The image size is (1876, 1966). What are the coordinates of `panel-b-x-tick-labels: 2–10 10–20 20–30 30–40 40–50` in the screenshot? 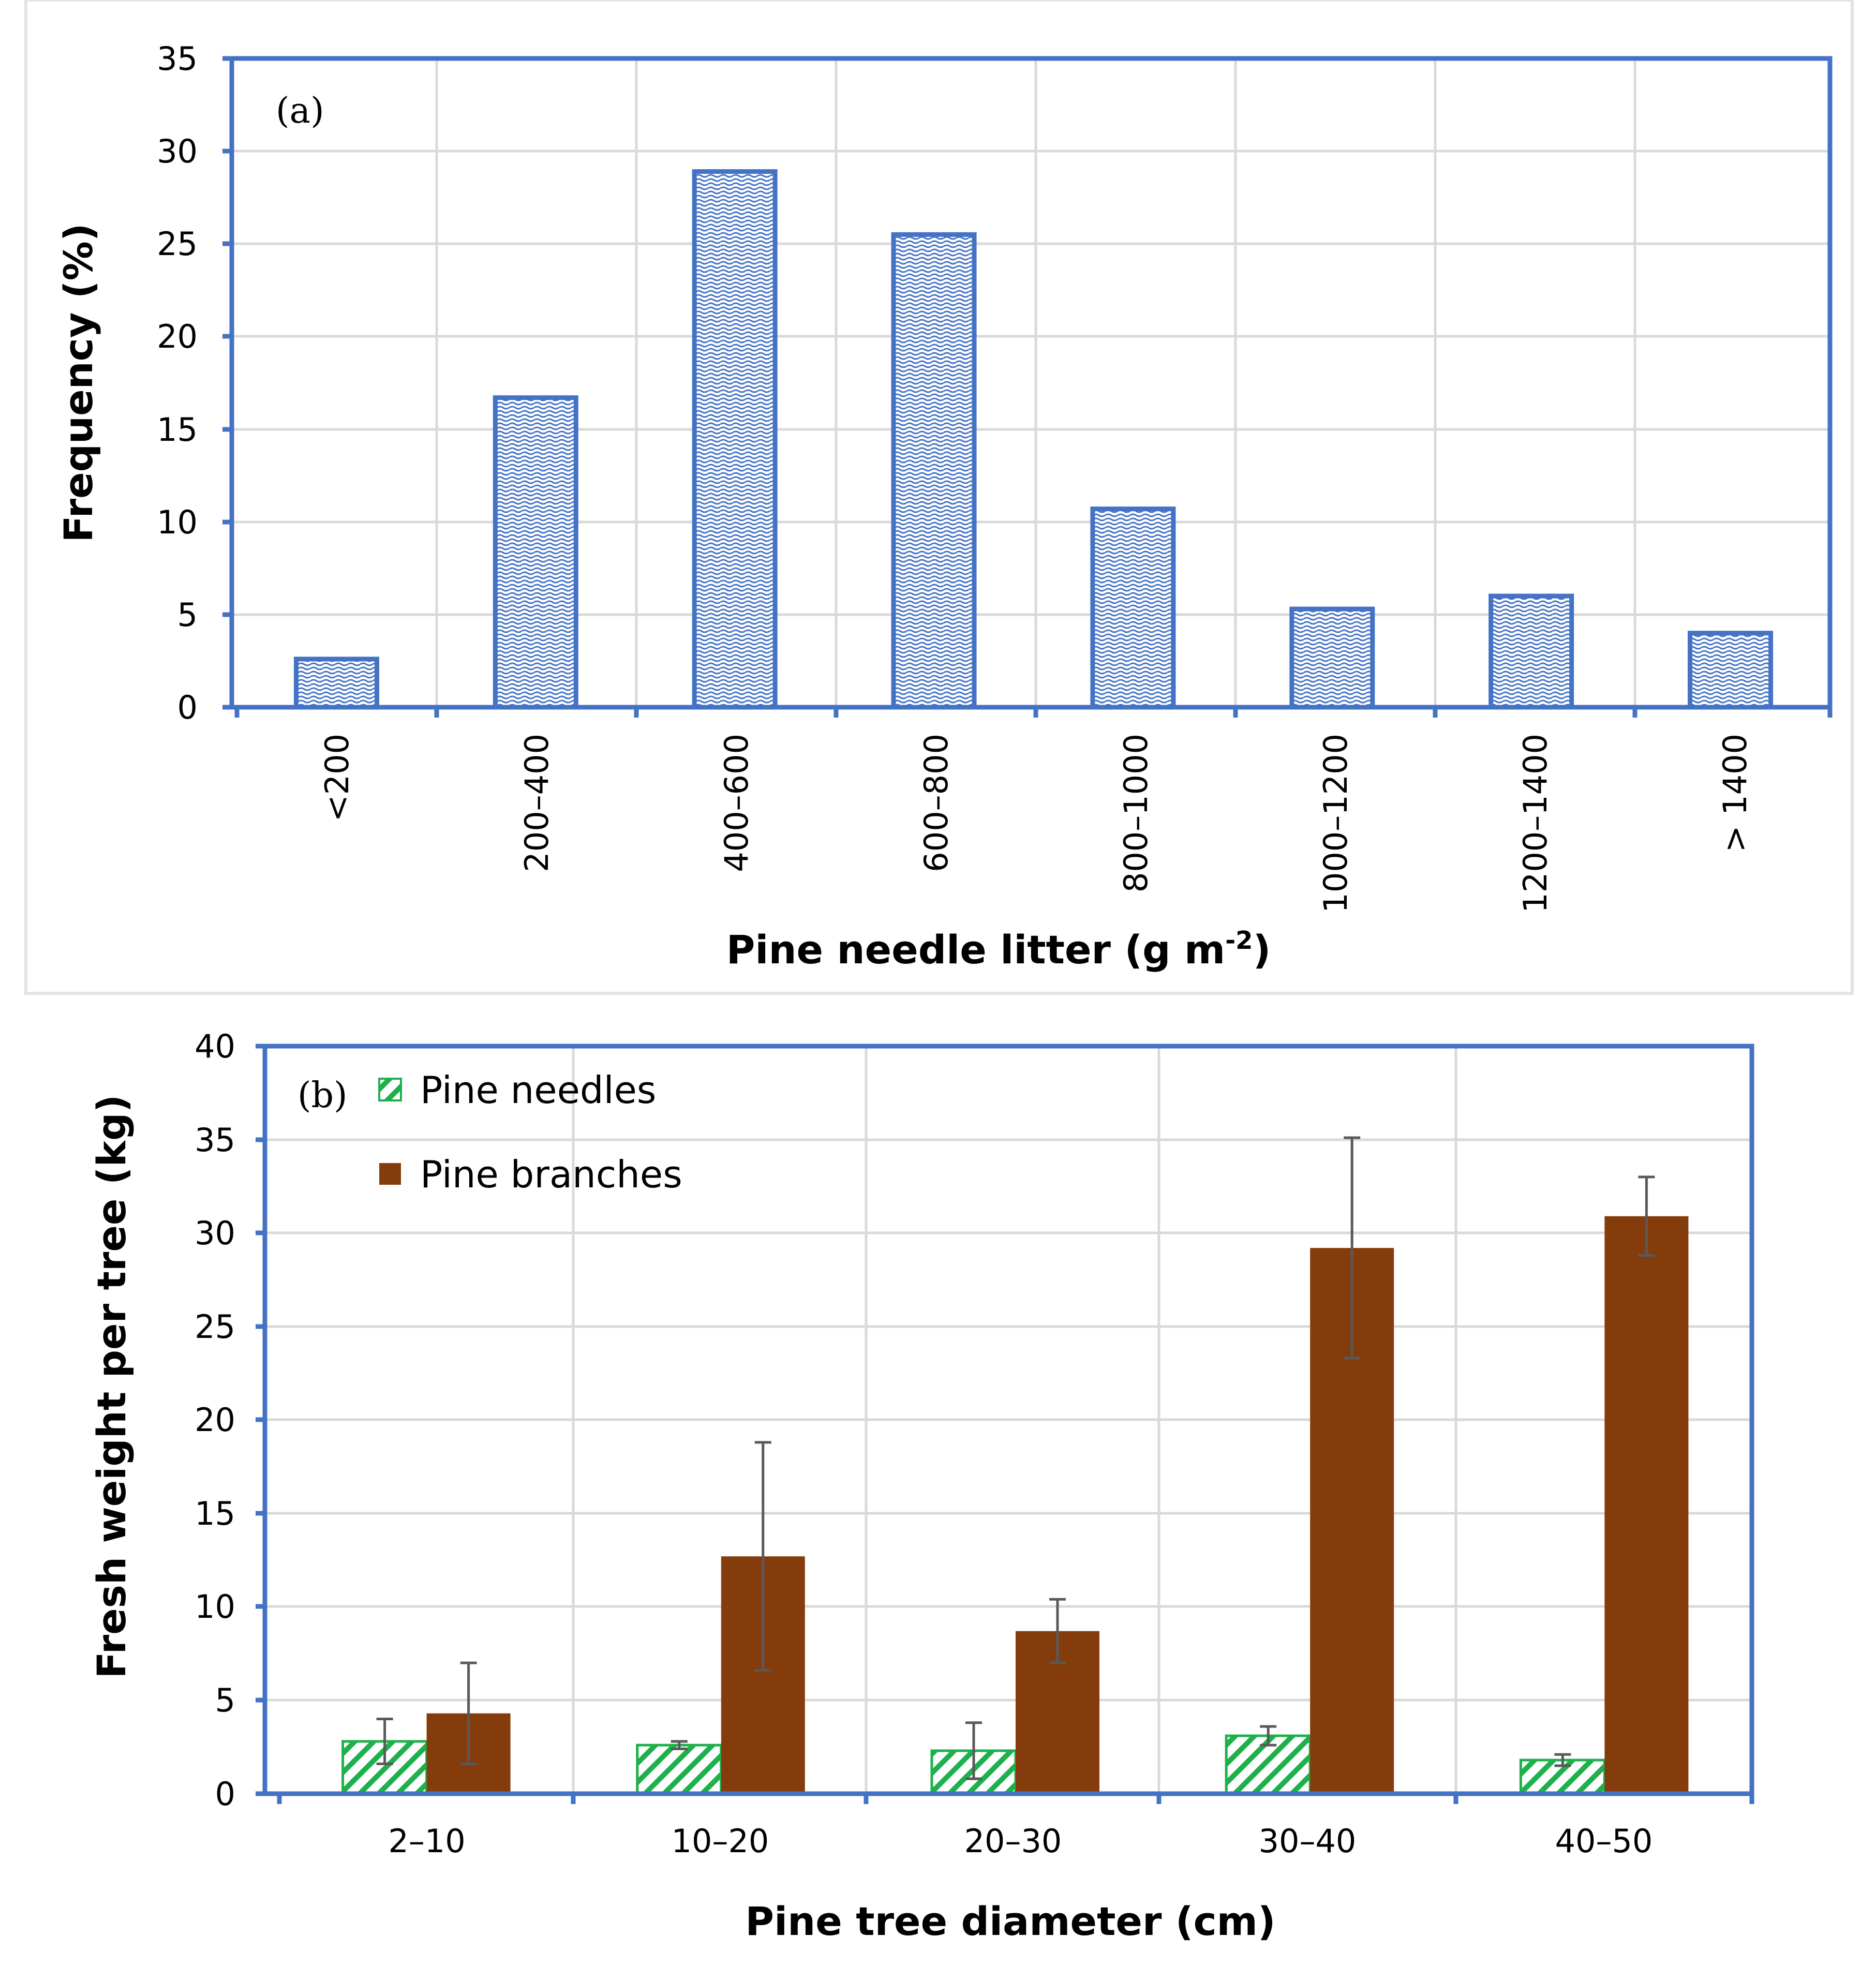 It's located at (1020, 1841).